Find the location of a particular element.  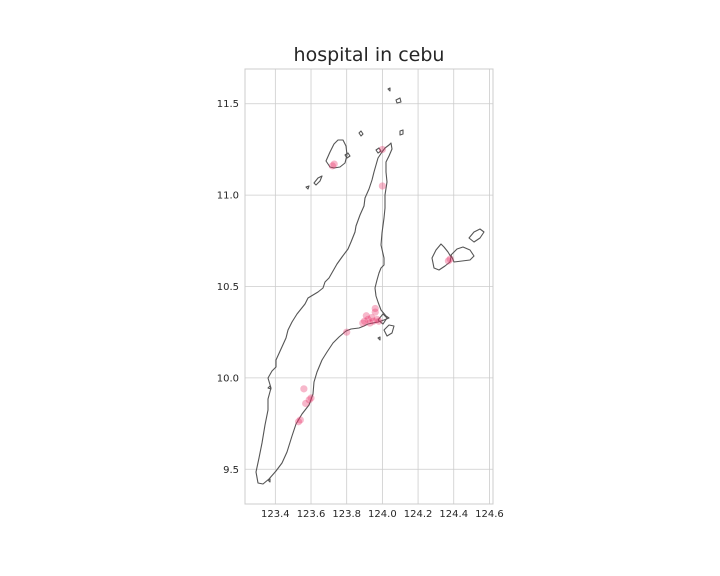

mactan-island-outline is located at coordinates (382, 319).